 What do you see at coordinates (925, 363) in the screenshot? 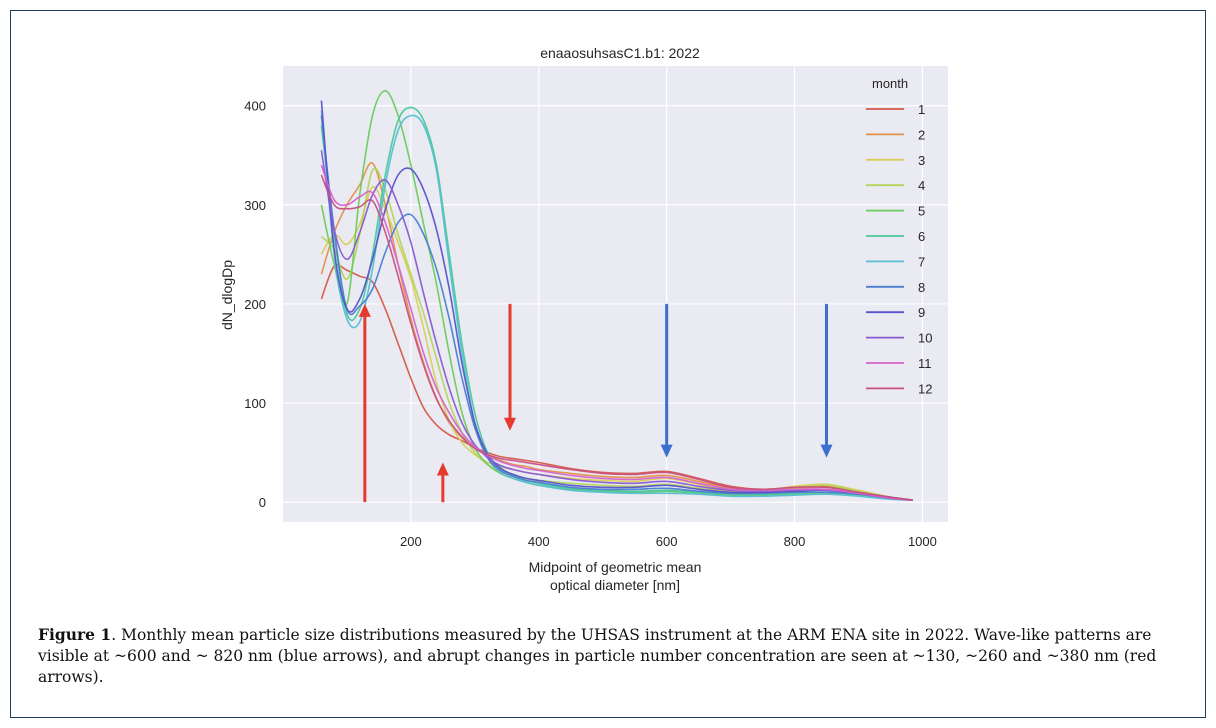
I see `svg-text: 11` at bounding box center [925, 363].